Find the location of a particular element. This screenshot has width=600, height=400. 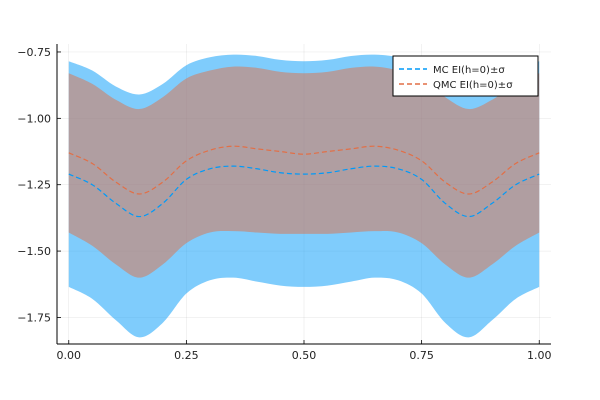

x-tick-label-2: 0.50 is located at coordinates (304, 355).